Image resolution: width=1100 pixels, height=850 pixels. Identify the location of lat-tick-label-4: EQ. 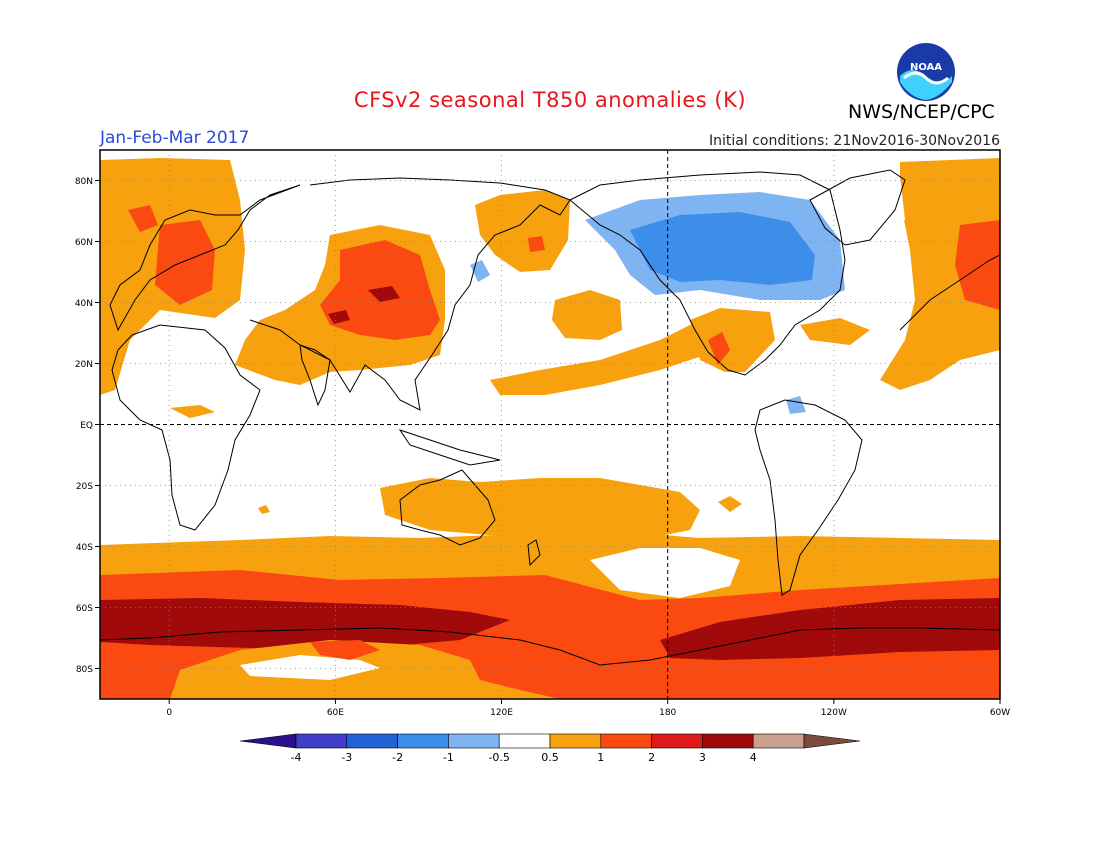
(86, 426).